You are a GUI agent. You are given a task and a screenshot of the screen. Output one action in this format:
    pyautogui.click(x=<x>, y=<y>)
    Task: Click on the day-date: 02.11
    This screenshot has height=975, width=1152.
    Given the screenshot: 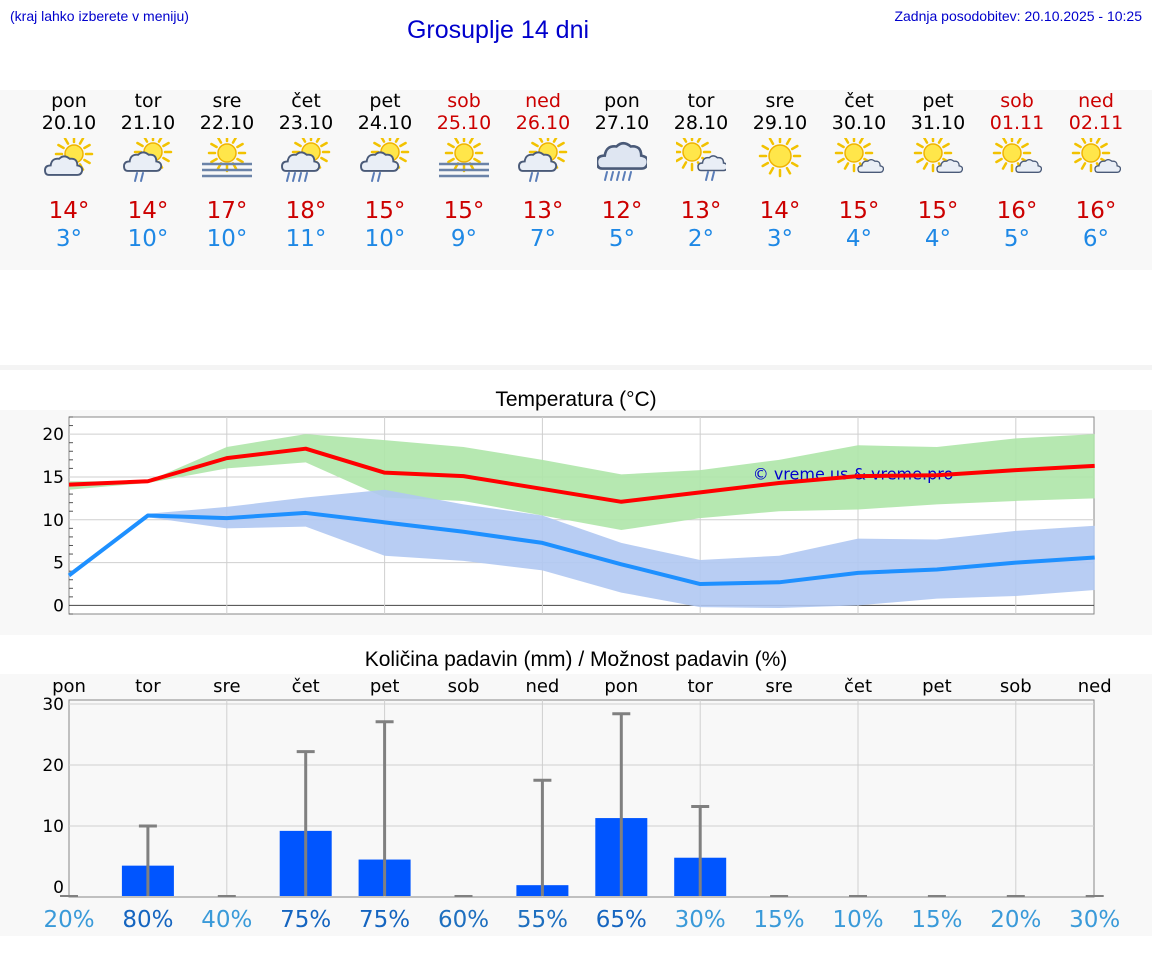 What is the action you would take?
    pyautogui.click(x=1096, y=123)
    